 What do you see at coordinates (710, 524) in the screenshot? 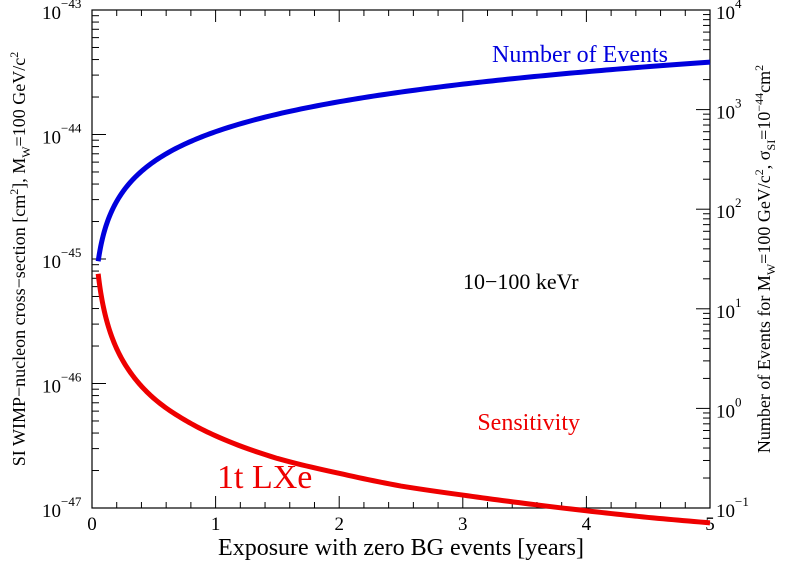
I see `x-tick-label: 5` at bounding box center [710, 524].